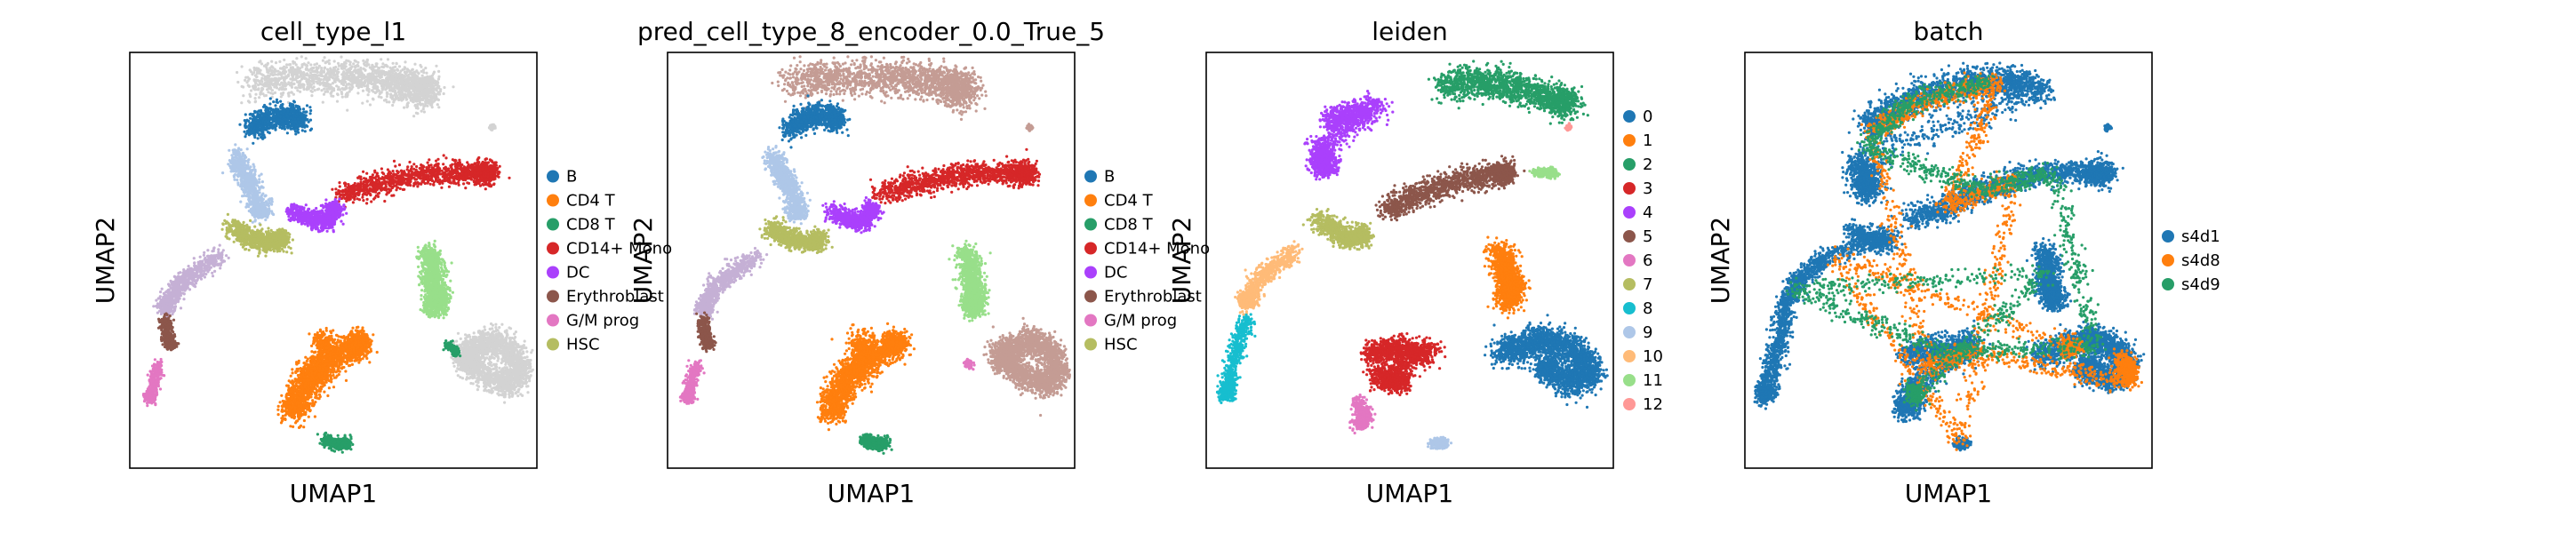 This screenshot has height=533, width=2576. What do you see at coordinates (338, 254) in the screenshot?
I see `scatter-points` at bounding box center [338, 254].